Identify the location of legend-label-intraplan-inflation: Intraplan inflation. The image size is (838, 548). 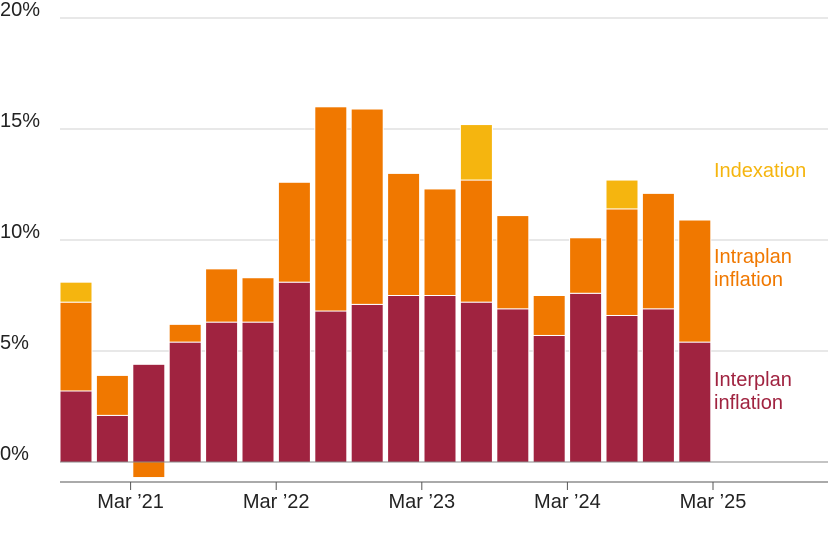
(753, 268).